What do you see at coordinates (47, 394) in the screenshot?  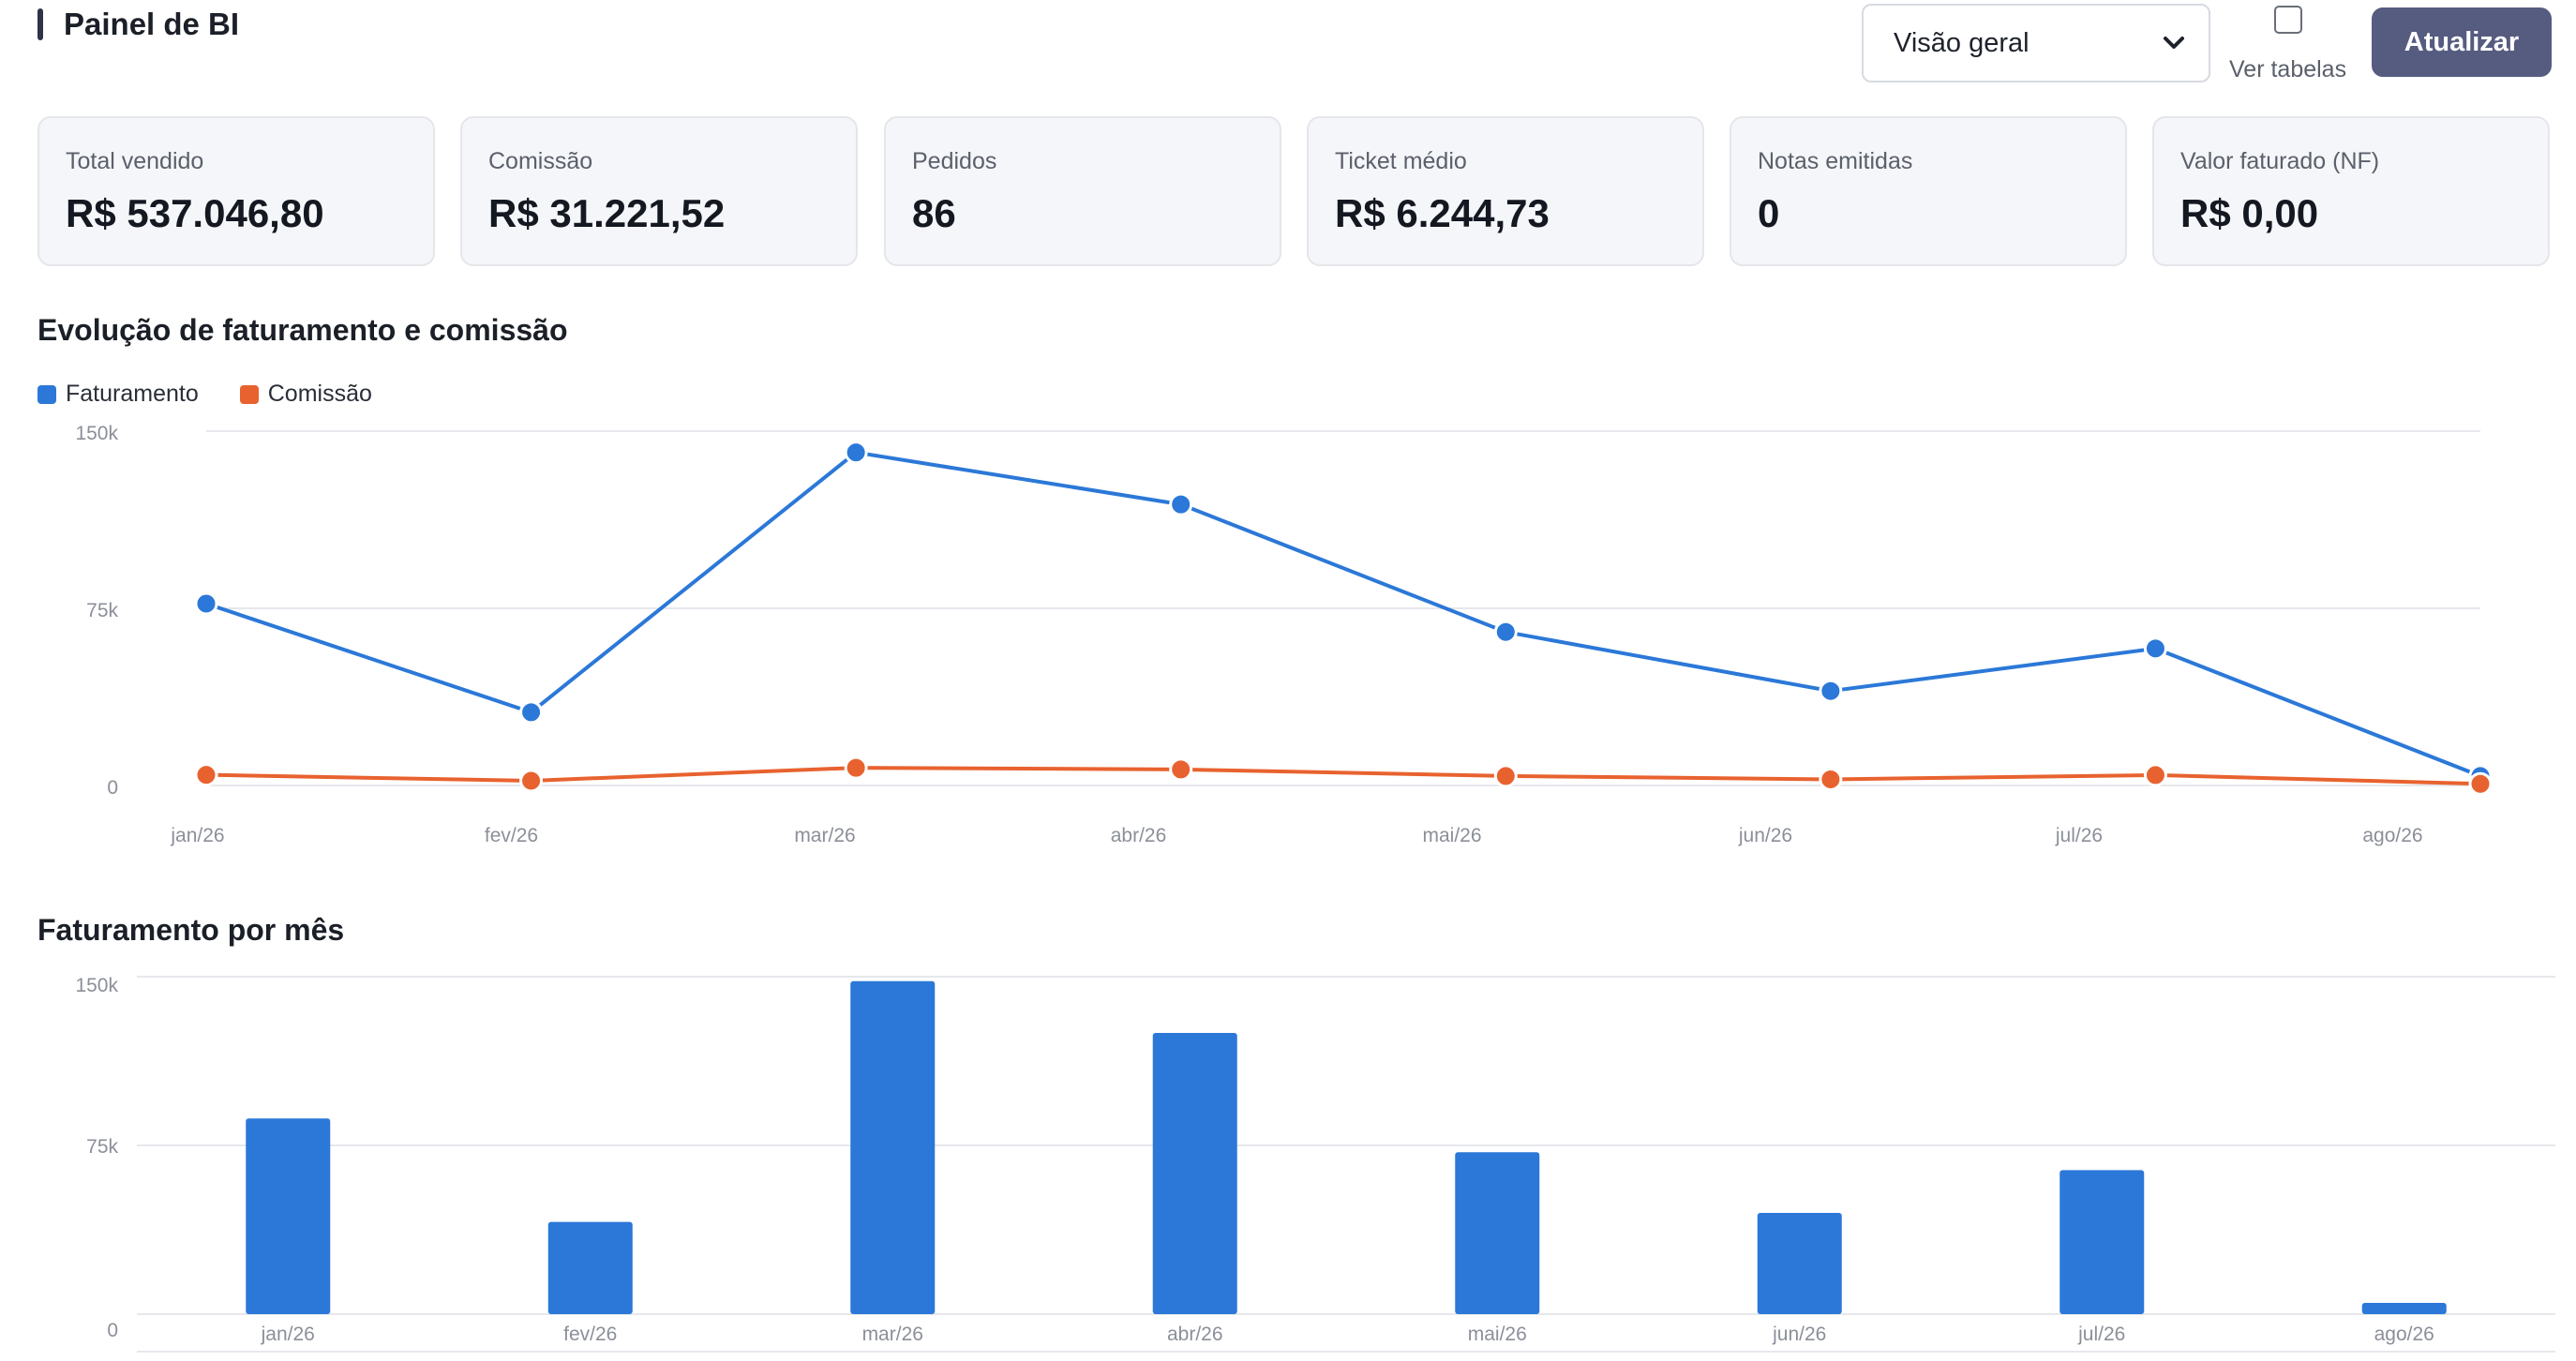 I see `legend-swatch-faturamento` at bounding box center [47, 394].